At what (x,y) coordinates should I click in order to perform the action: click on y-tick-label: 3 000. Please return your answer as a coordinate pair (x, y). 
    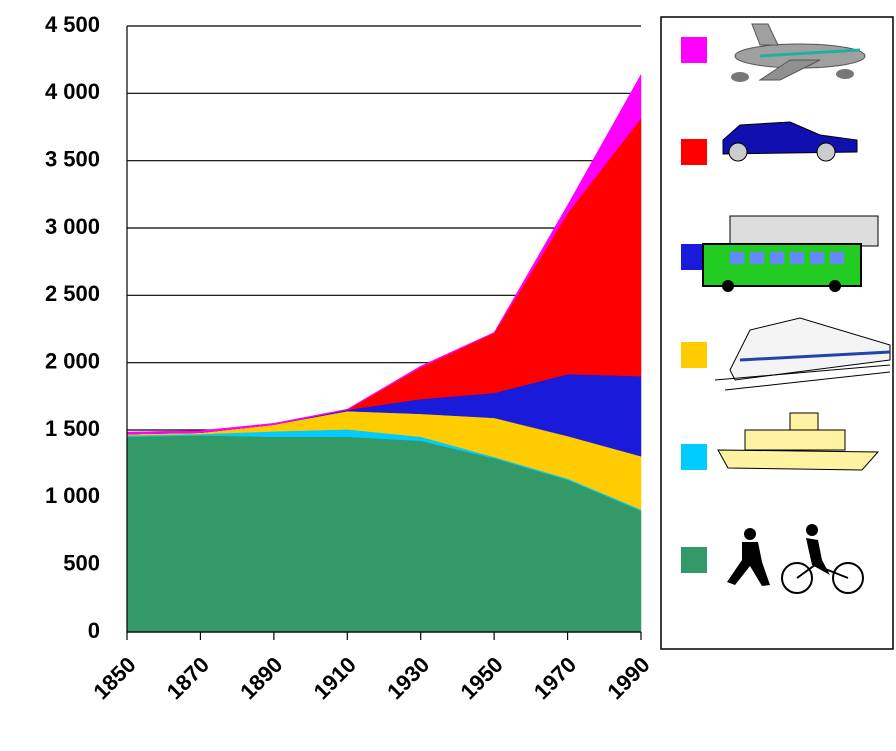
    Looking at the image, I should click on (72, 226).